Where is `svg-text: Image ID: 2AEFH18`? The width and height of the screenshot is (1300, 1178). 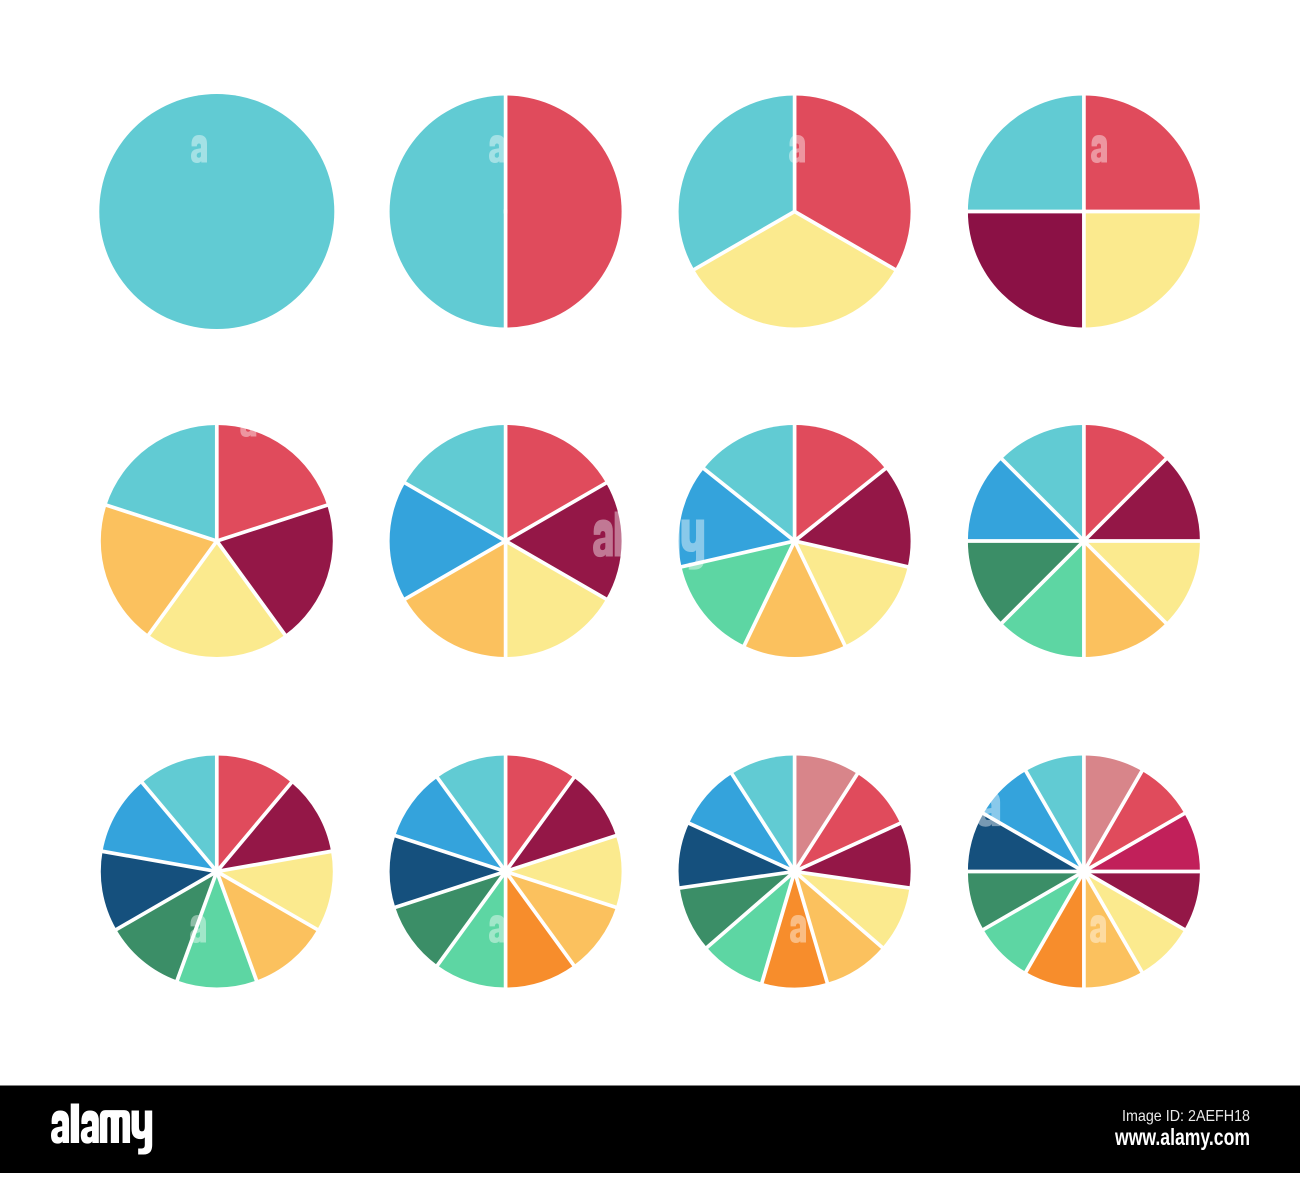 svg-text: Image ID: 2AEFH18 is located at coordinates (1186, 1116).